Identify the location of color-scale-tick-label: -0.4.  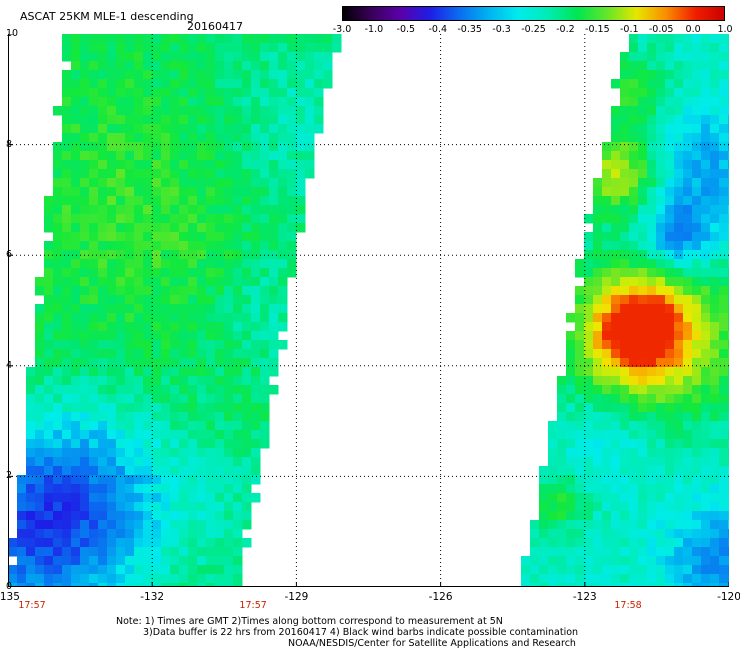
(438, 29).